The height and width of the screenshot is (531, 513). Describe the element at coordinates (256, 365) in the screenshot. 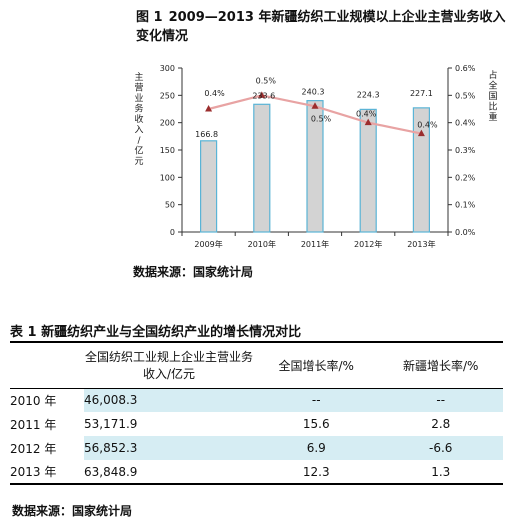

I see `table-header-row: 全国纺织工业规上企业主营业务收入/亿元 全国增长率/% 新疆增长率/%` at that location.